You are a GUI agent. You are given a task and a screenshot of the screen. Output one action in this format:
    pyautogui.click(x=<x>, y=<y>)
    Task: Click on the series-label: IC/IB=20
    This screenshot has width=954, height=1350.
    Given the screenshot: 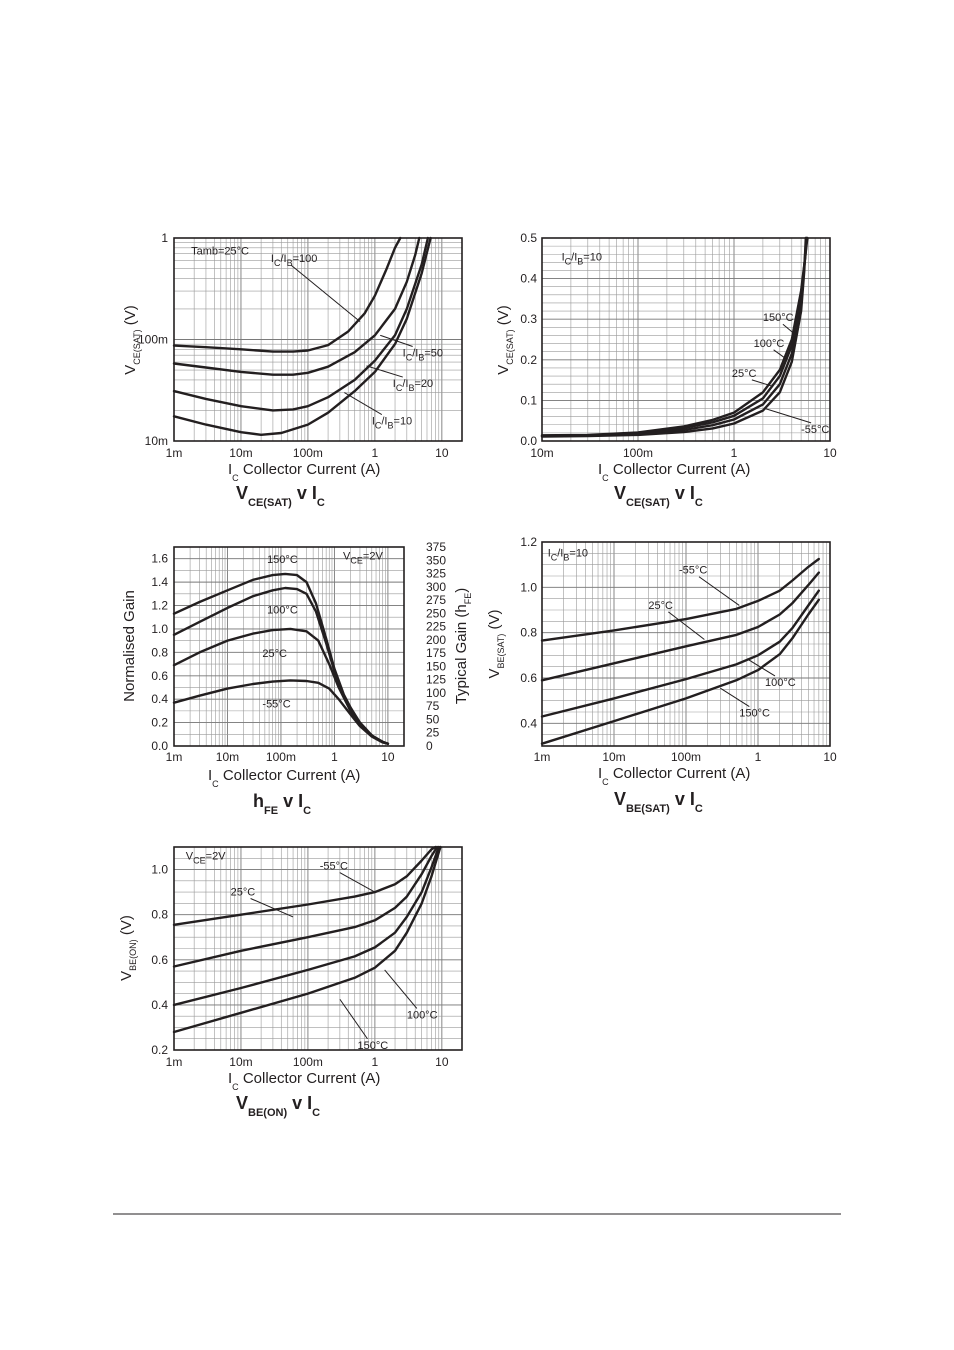 What is the action you would take?
    pyautogui.click(x=413, y=385)
    